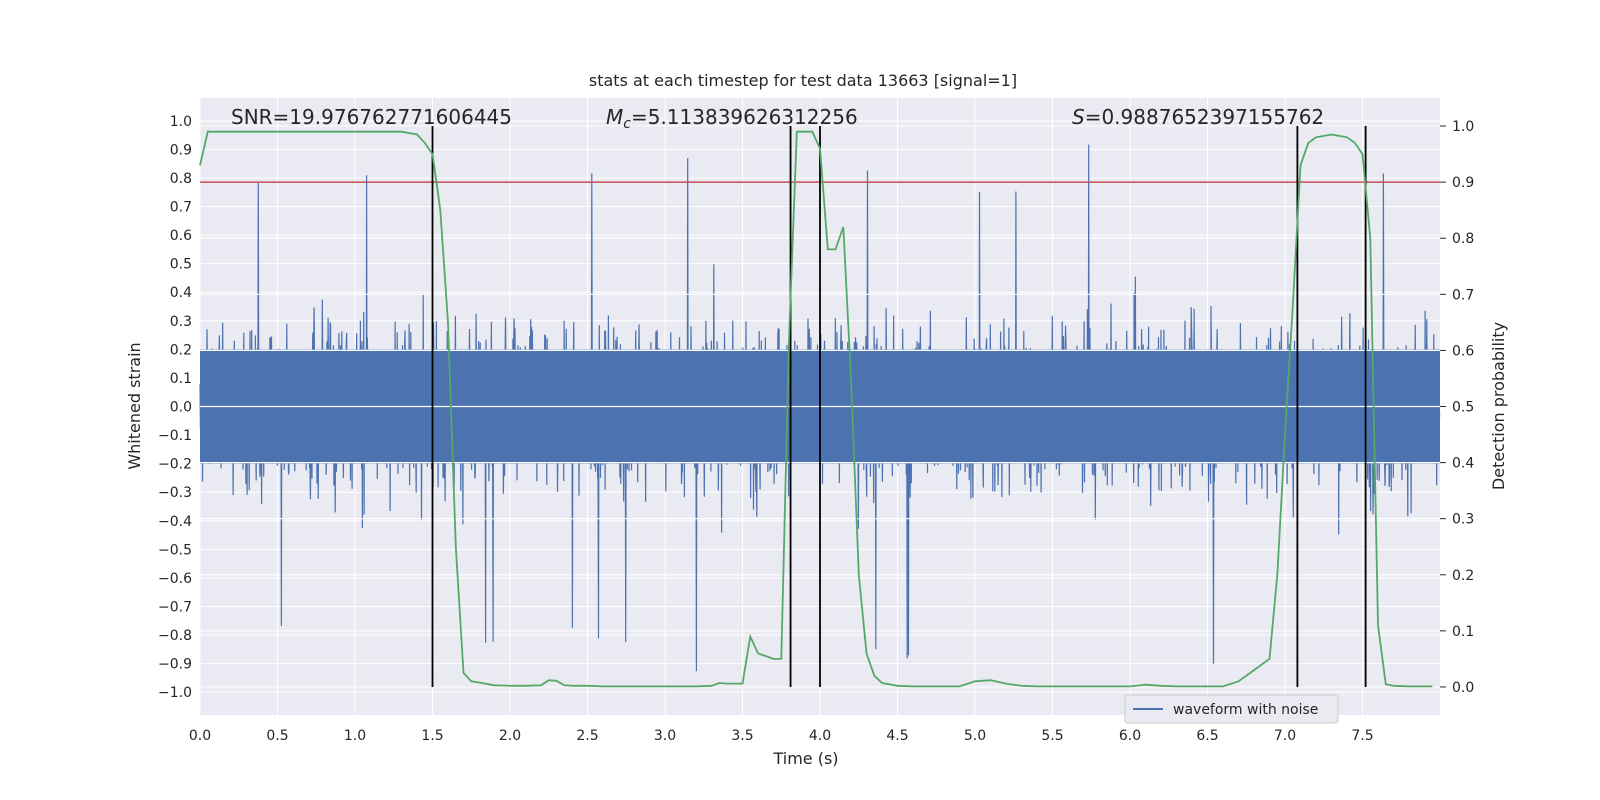 This screenshot has width=1600, height=800. What do you see at coordinates (1078, 117) in the screenshot?
I see `s-symbol: S` at bounding box center [1078, 117].